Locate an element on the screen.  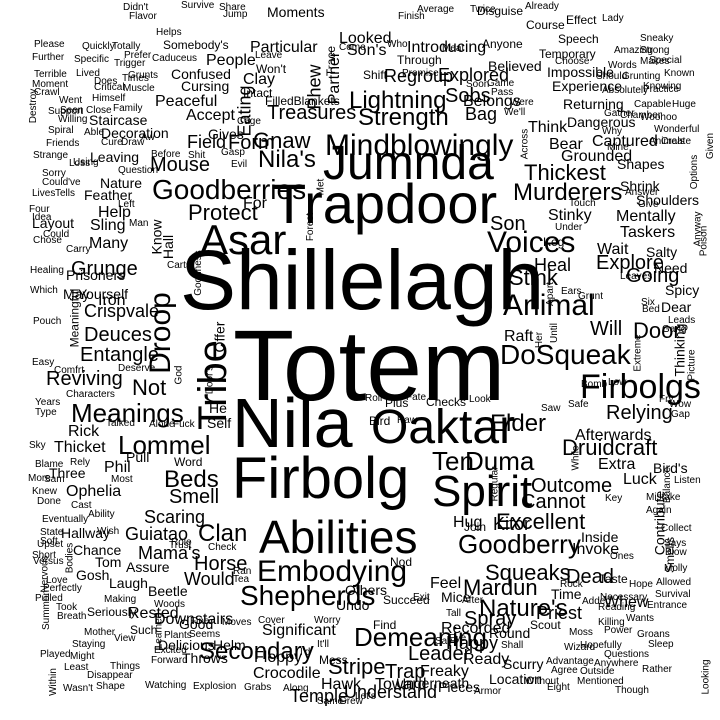
word-word: Word is located at coordinates (188, 462).